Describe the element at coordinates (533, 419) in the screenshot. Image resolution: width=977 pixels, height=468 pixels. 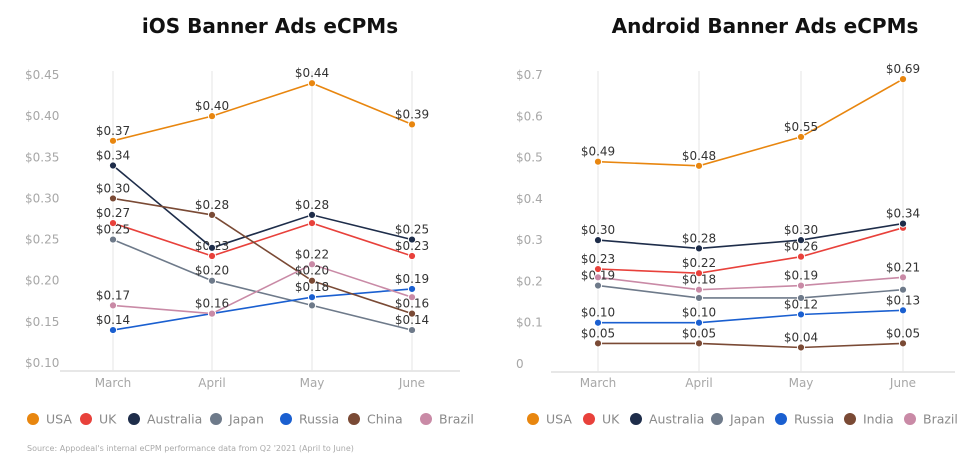
I see `android-legend-marker-usa` at that location.